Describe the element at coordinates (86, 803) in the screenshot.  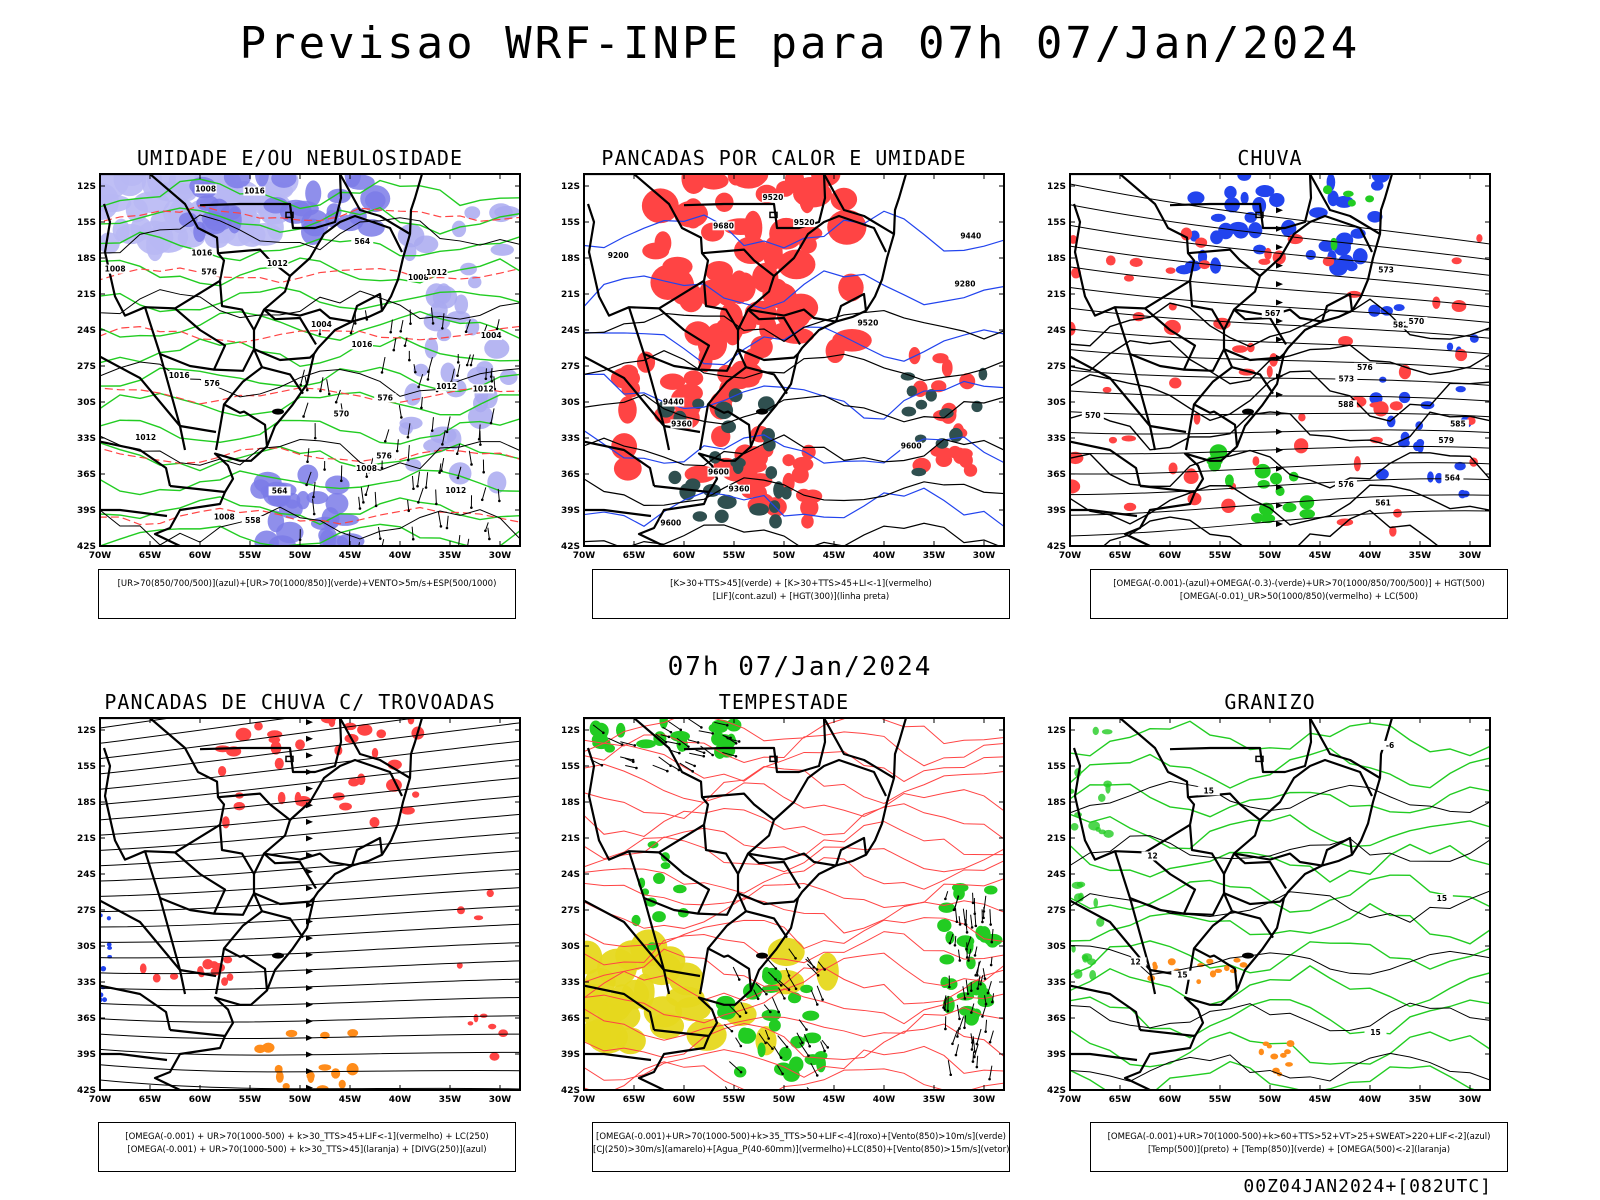
I see `lat-tick-label: 18S` at that location.